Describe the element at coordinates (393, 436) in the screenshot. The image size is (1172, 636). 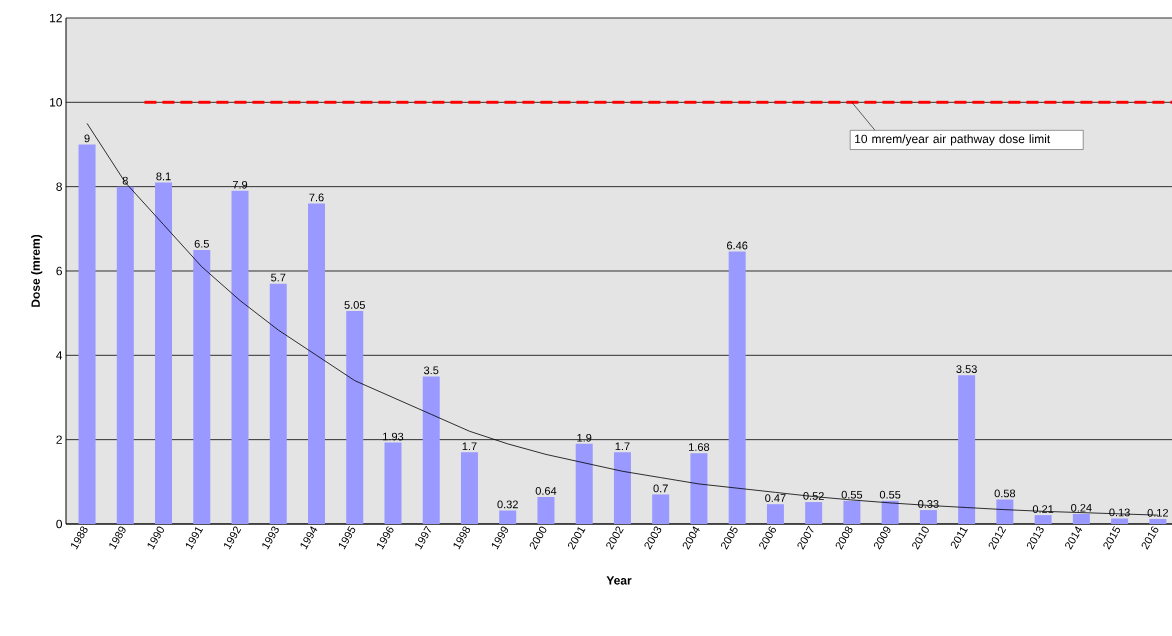
I see `data-label: 1.93` at that location.